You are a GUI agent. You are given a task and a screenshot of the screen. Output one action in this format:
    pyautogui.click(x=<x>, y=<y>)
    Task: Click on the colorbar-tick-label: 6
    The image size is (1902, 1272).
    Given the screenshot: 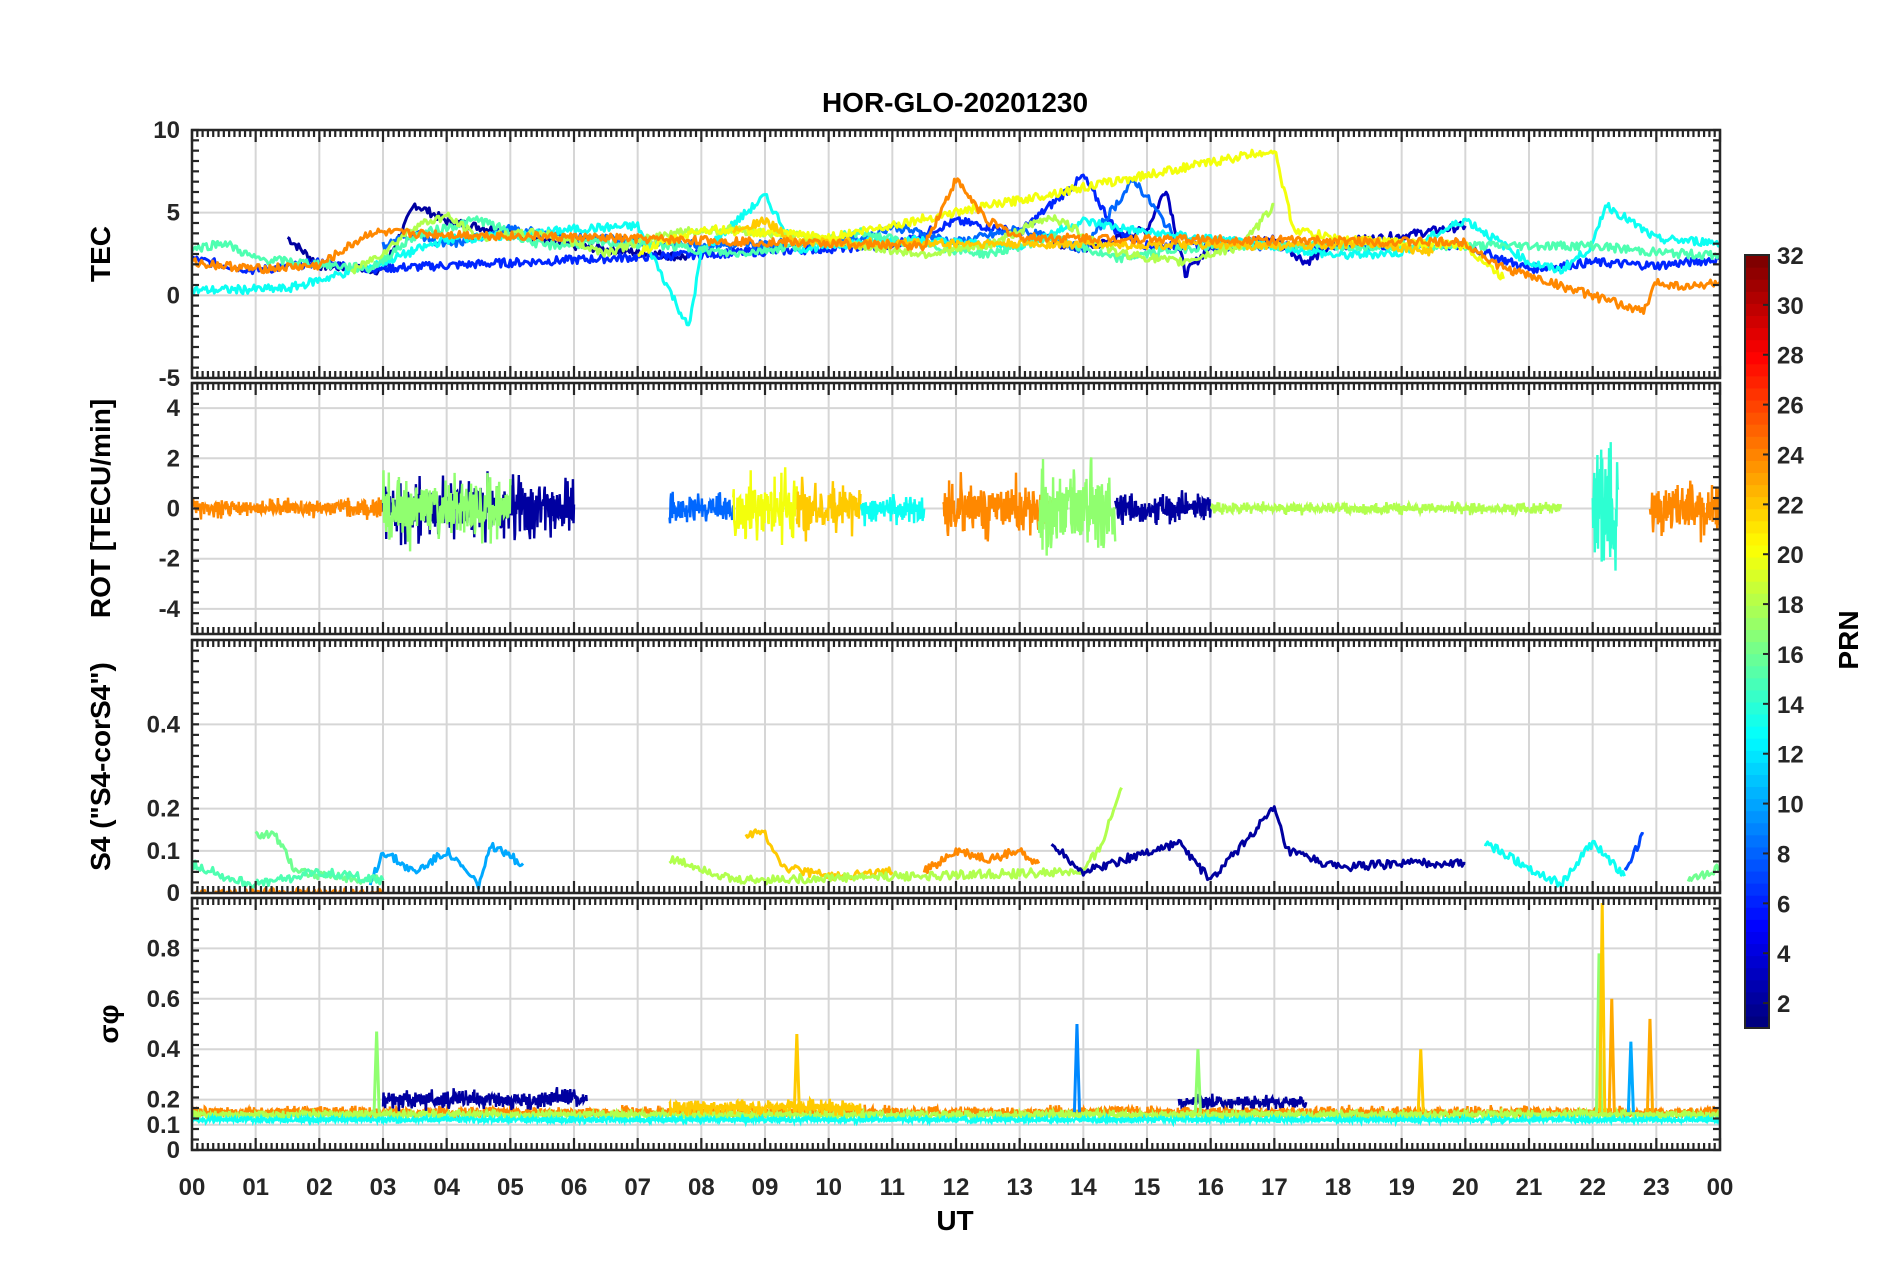 What is the action you would take?
    pyautogui.click(x=1783, y=904)
    